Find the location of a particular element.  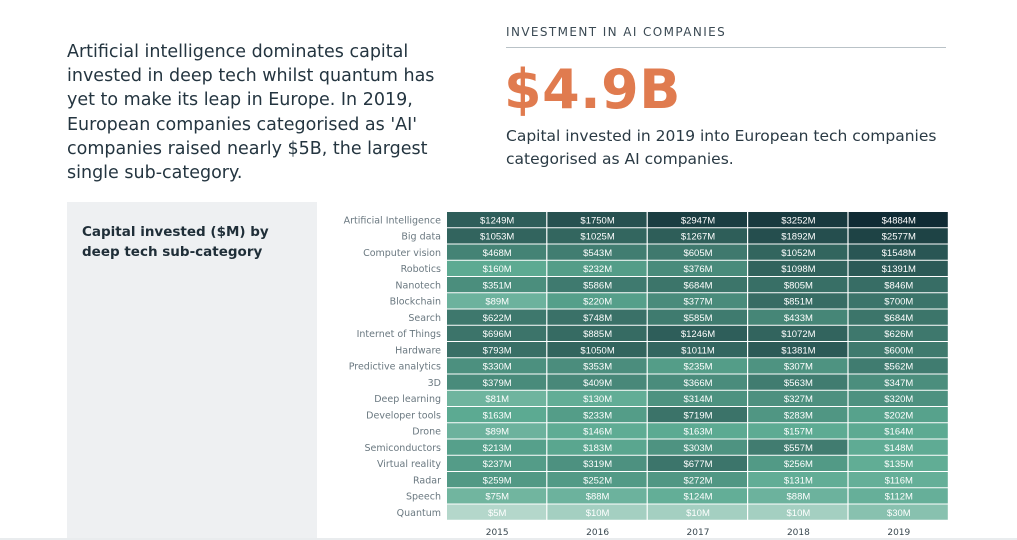

cell-value-label: $696M is located at coordinates (497, 334).